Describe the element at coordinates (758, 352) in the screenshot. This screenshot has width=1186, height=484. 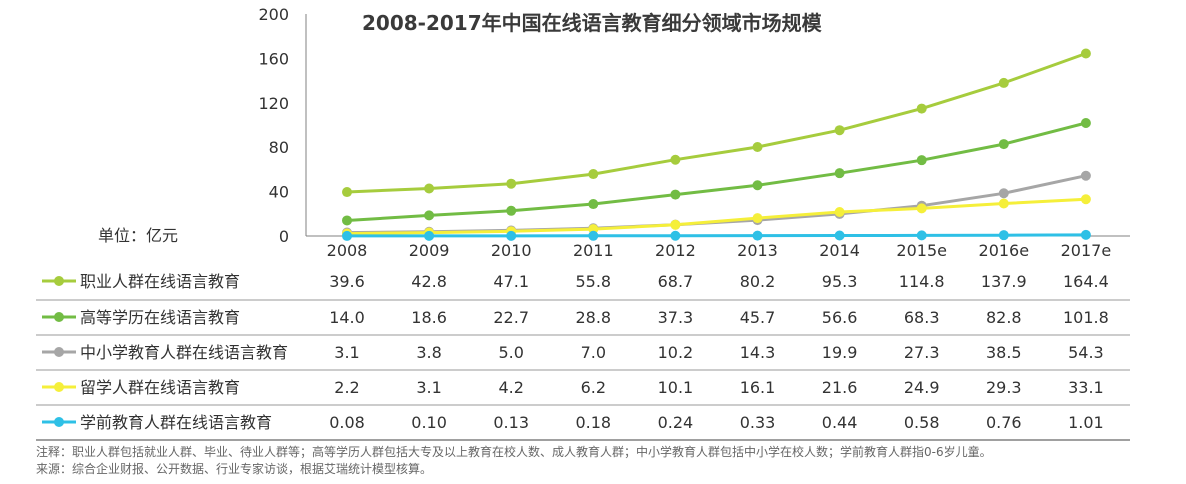
I see `table-cell: 14.3` at that location.